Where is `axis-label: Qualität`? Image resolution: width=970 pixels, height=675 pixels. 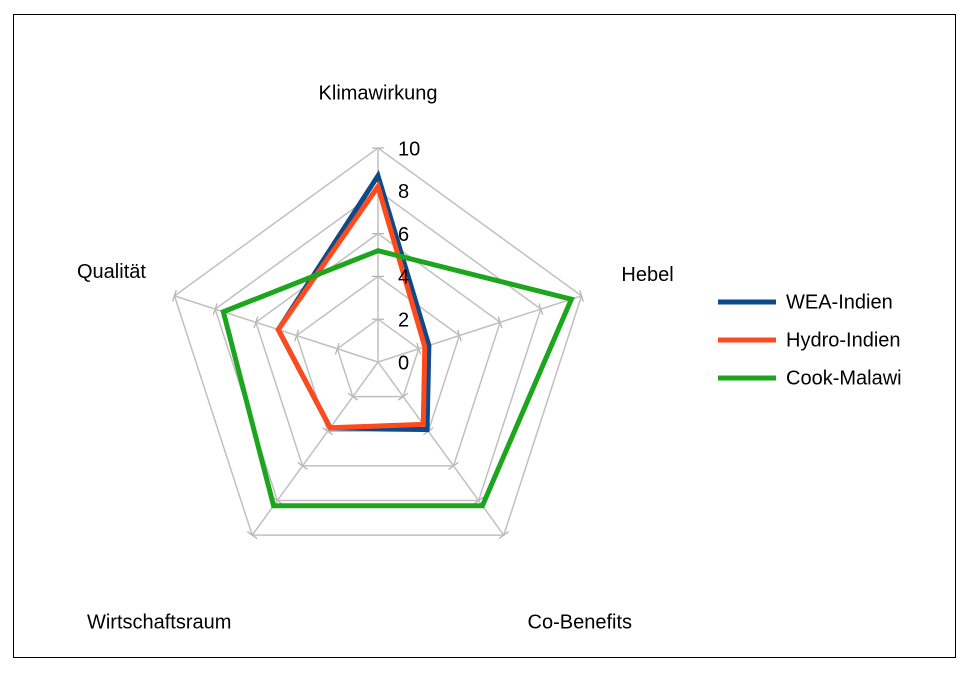
axis-label: Qualität is located at coordinates (111, 272).